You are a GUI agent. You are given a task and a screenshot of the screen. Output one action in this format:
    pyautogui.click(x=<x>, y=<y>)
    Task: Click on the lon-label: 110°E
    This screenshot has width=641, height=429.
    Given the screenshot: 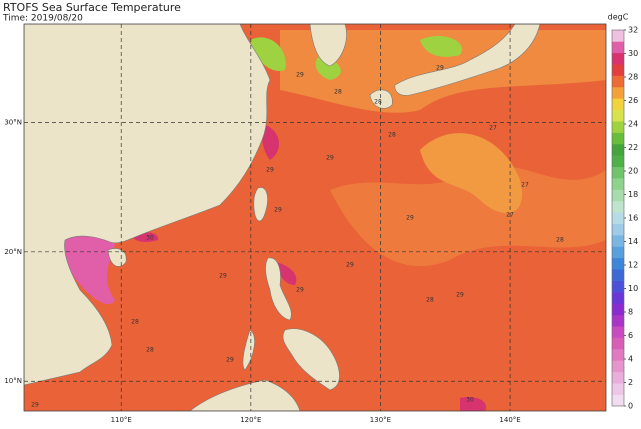 What is the action you would take?
    pyautogui.click(x=121, y=420)
    